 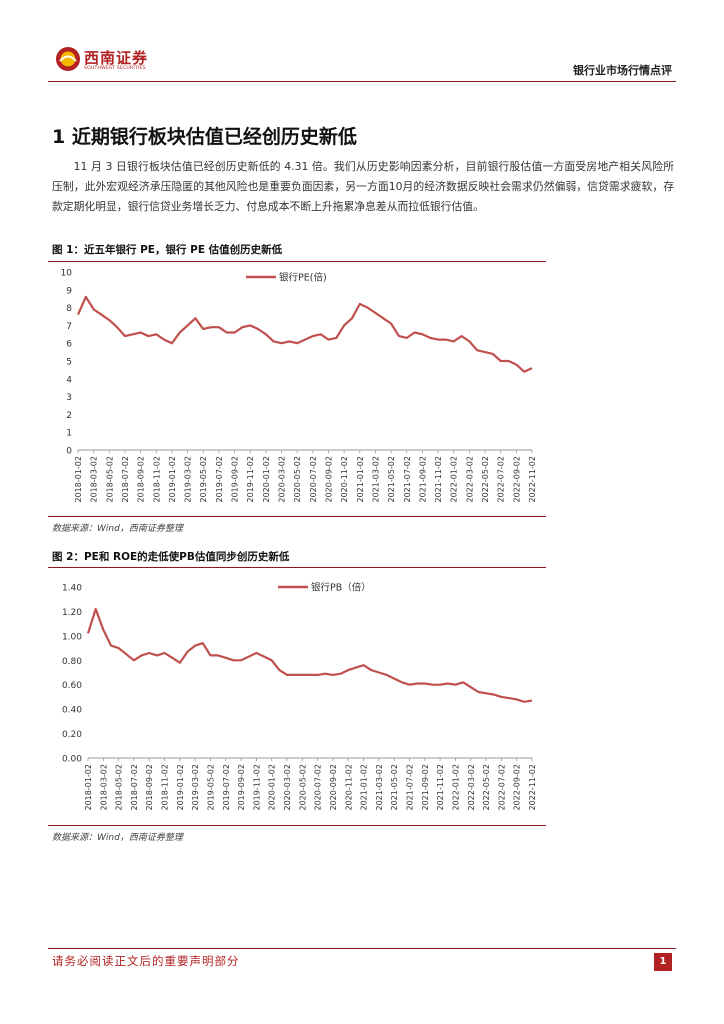 I want to click on y-tick-label: 0.80, so click(x=72, y=662).